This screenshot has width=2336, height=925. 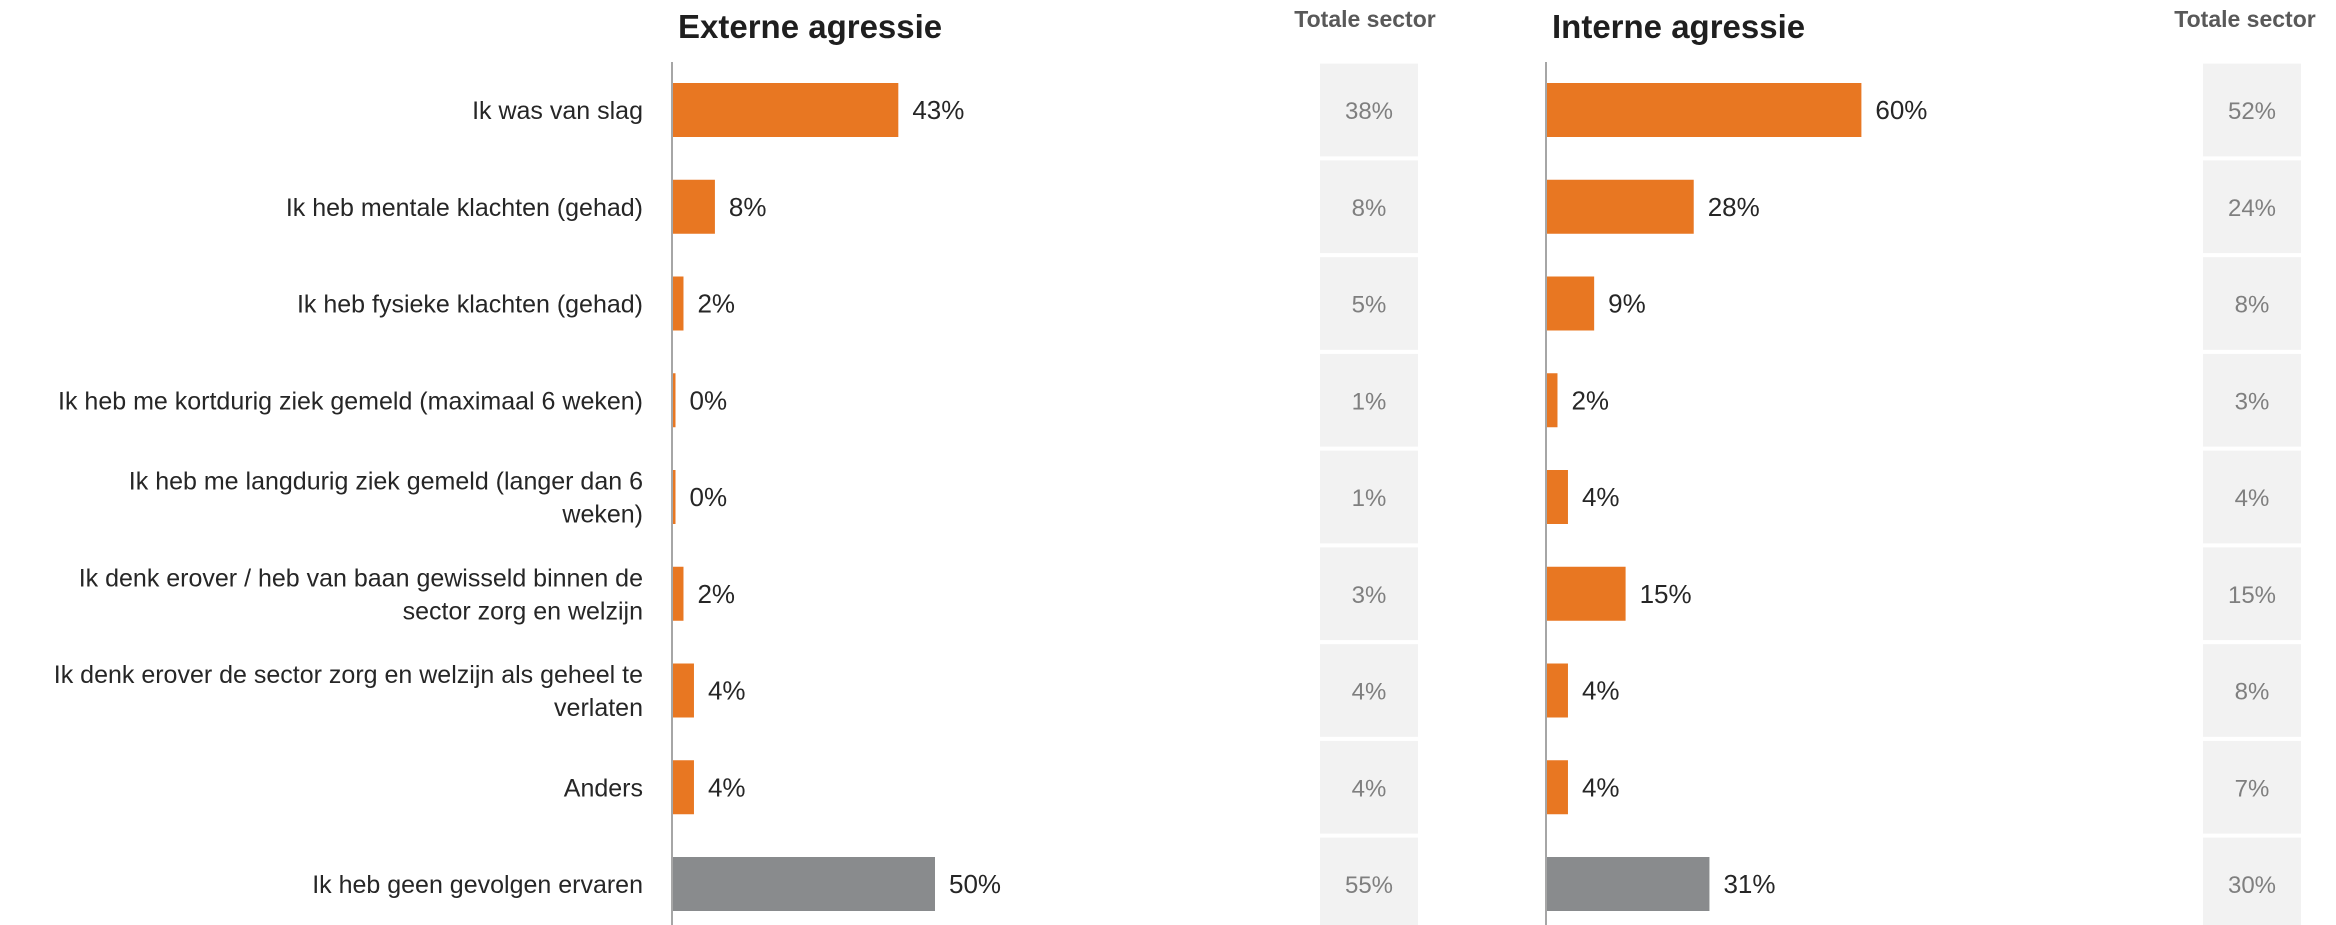 What do you see at coordinates (1734, 207) in the screenshot?
I see `interne-value-label: 28%` at bounding box center [1734, 207].